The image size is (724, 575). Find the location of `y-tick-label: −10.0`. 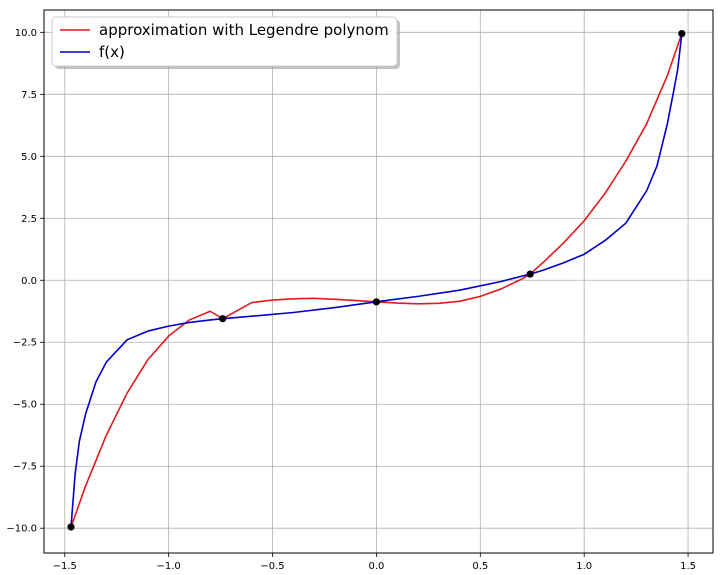

y-tick-label: −10.0 is located at coordinates (21, 529).